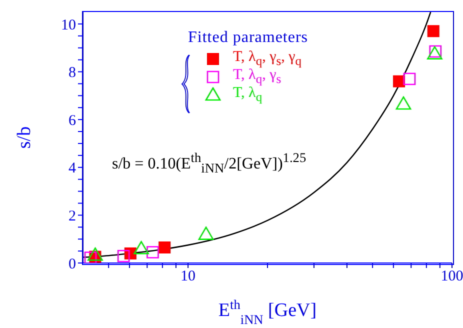  Describe the element at coordinates (249, 37) in the screenshot. I see `legend-title: Fitted parameters` at that location.